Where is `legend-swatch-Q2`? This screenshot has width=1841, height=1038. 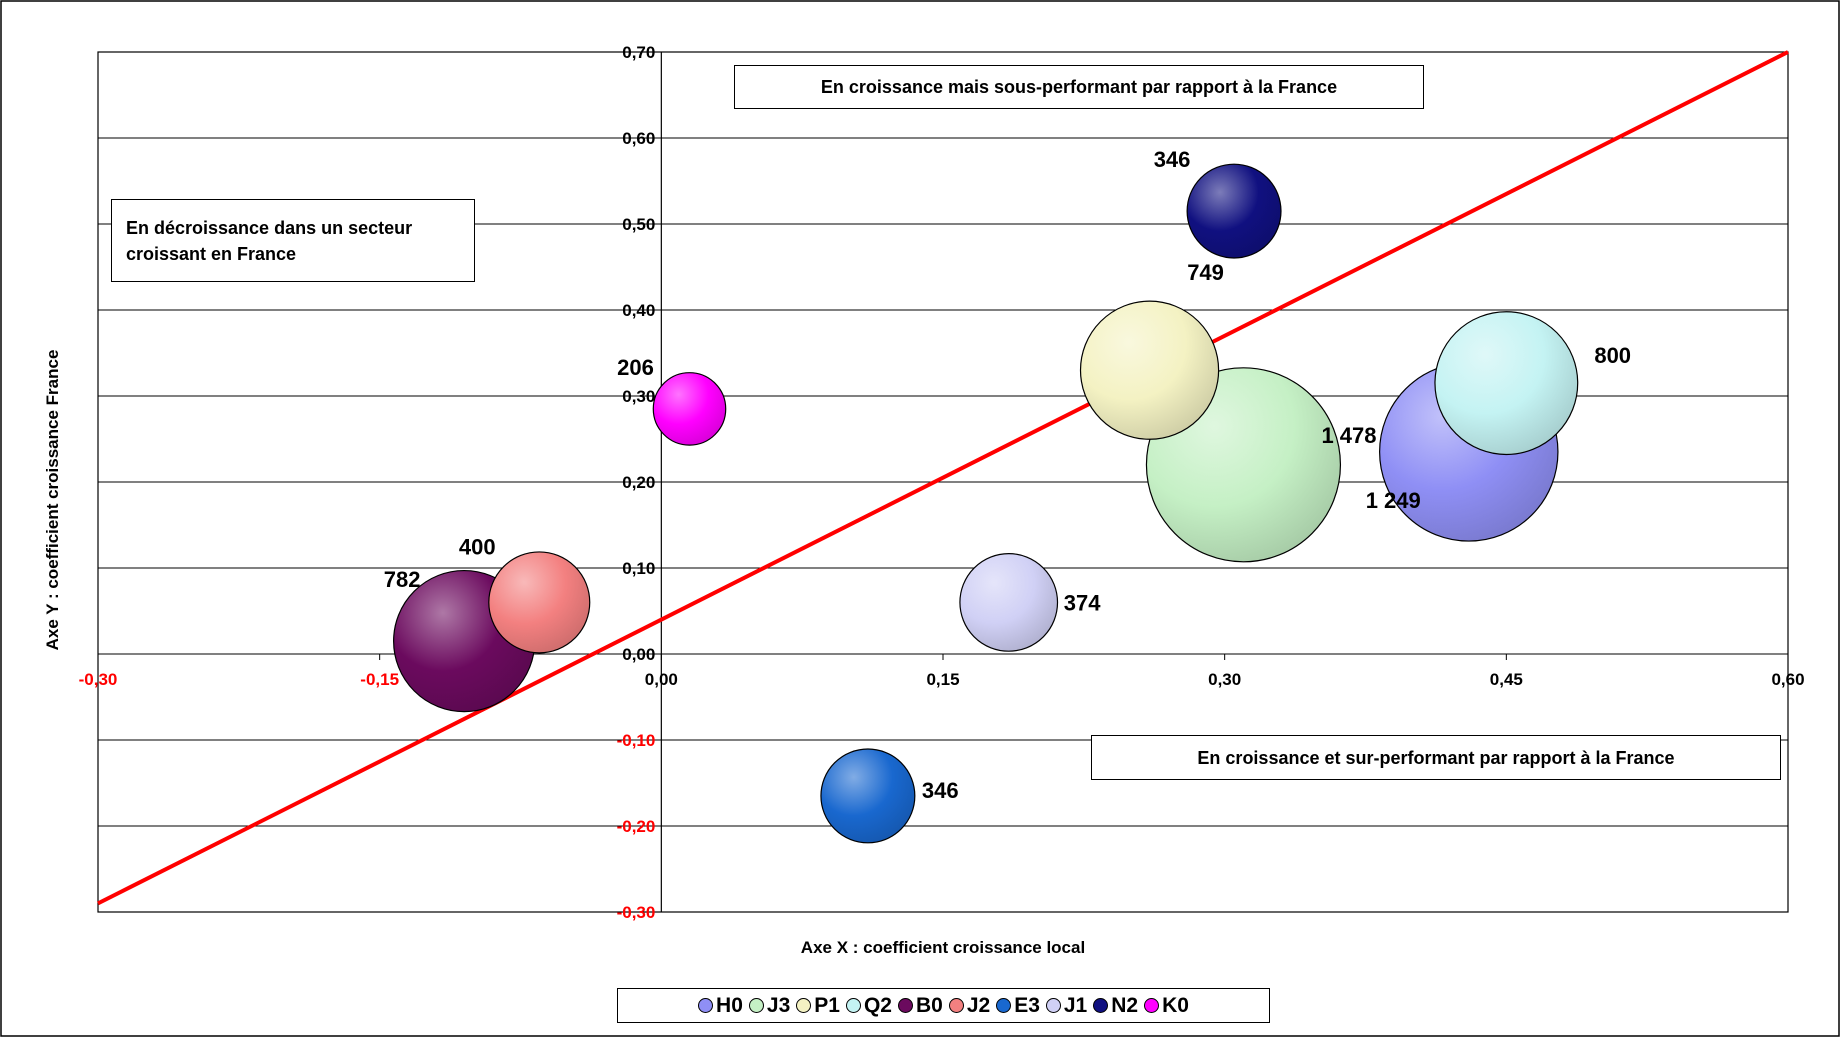 legend-swatch-Q2 is located at coordinates (853, 1005).